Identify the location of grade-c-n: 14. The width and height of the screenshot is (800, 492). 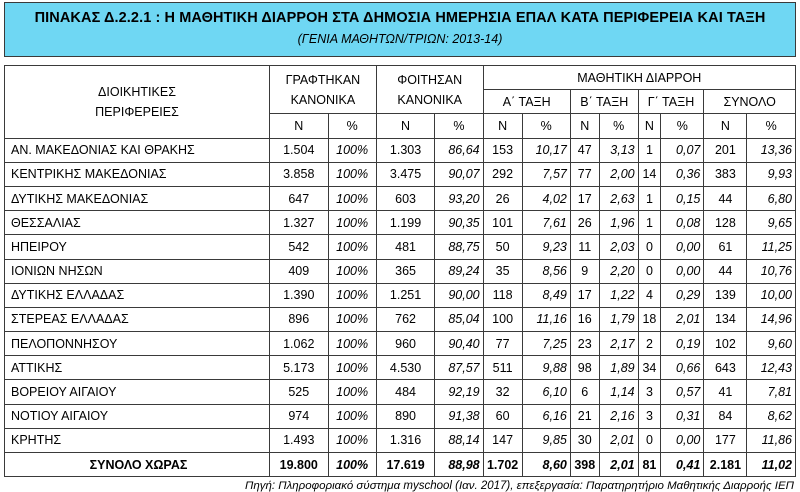
(649, 174).